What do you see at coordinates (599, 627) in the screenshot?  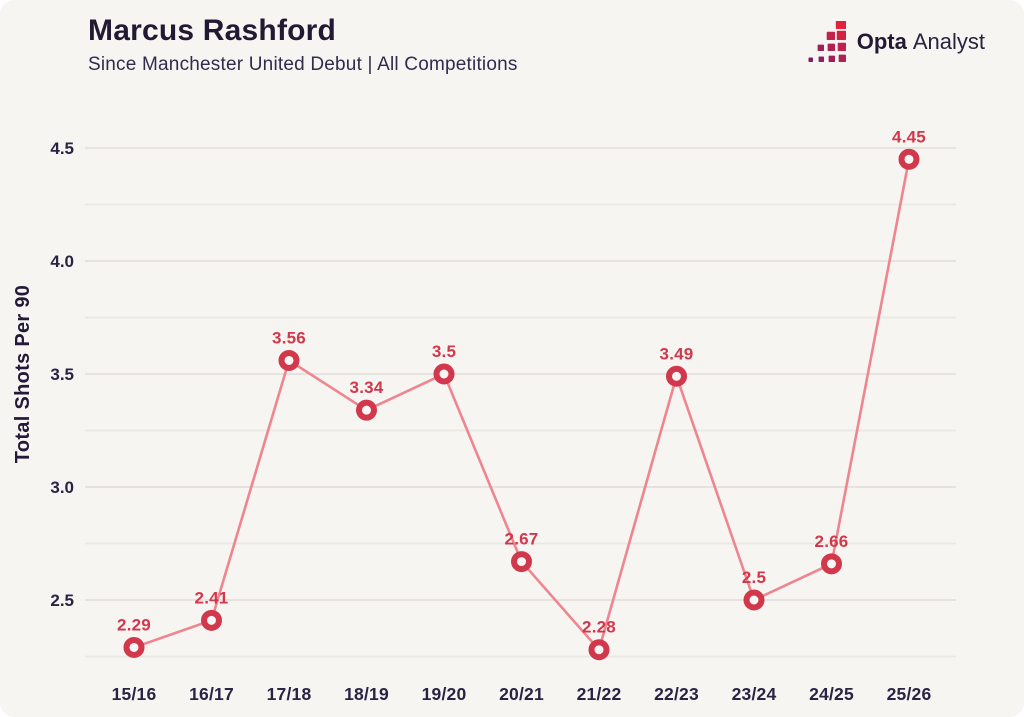 I see `data-label-21-22: 2.28` at bounding box center [599, 627].